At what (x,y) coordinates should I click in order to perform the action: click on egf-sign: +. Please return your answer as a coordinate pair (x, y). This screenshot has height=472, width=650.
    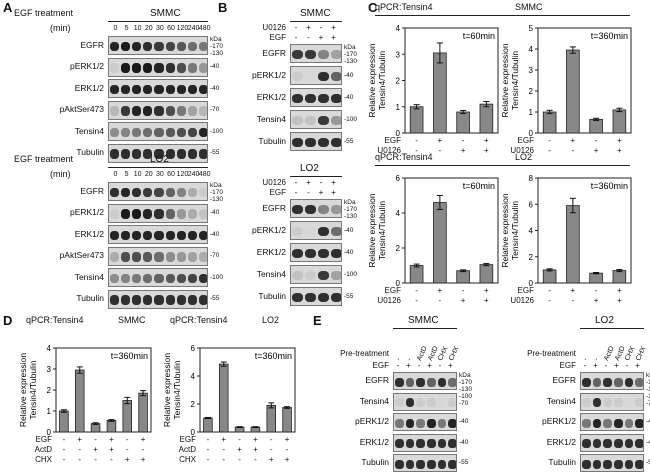
    Looking at the image, I should click on (595, 365).